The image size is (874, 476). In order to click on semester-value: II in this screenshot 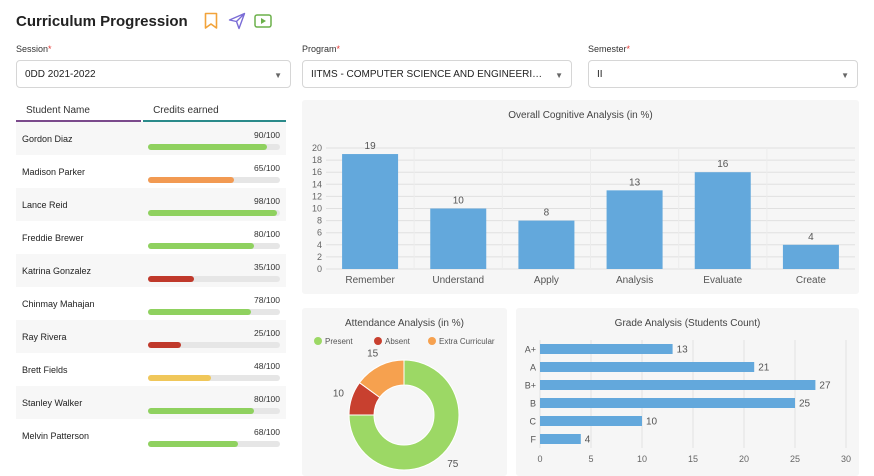, I will do `click(600, 74)`.